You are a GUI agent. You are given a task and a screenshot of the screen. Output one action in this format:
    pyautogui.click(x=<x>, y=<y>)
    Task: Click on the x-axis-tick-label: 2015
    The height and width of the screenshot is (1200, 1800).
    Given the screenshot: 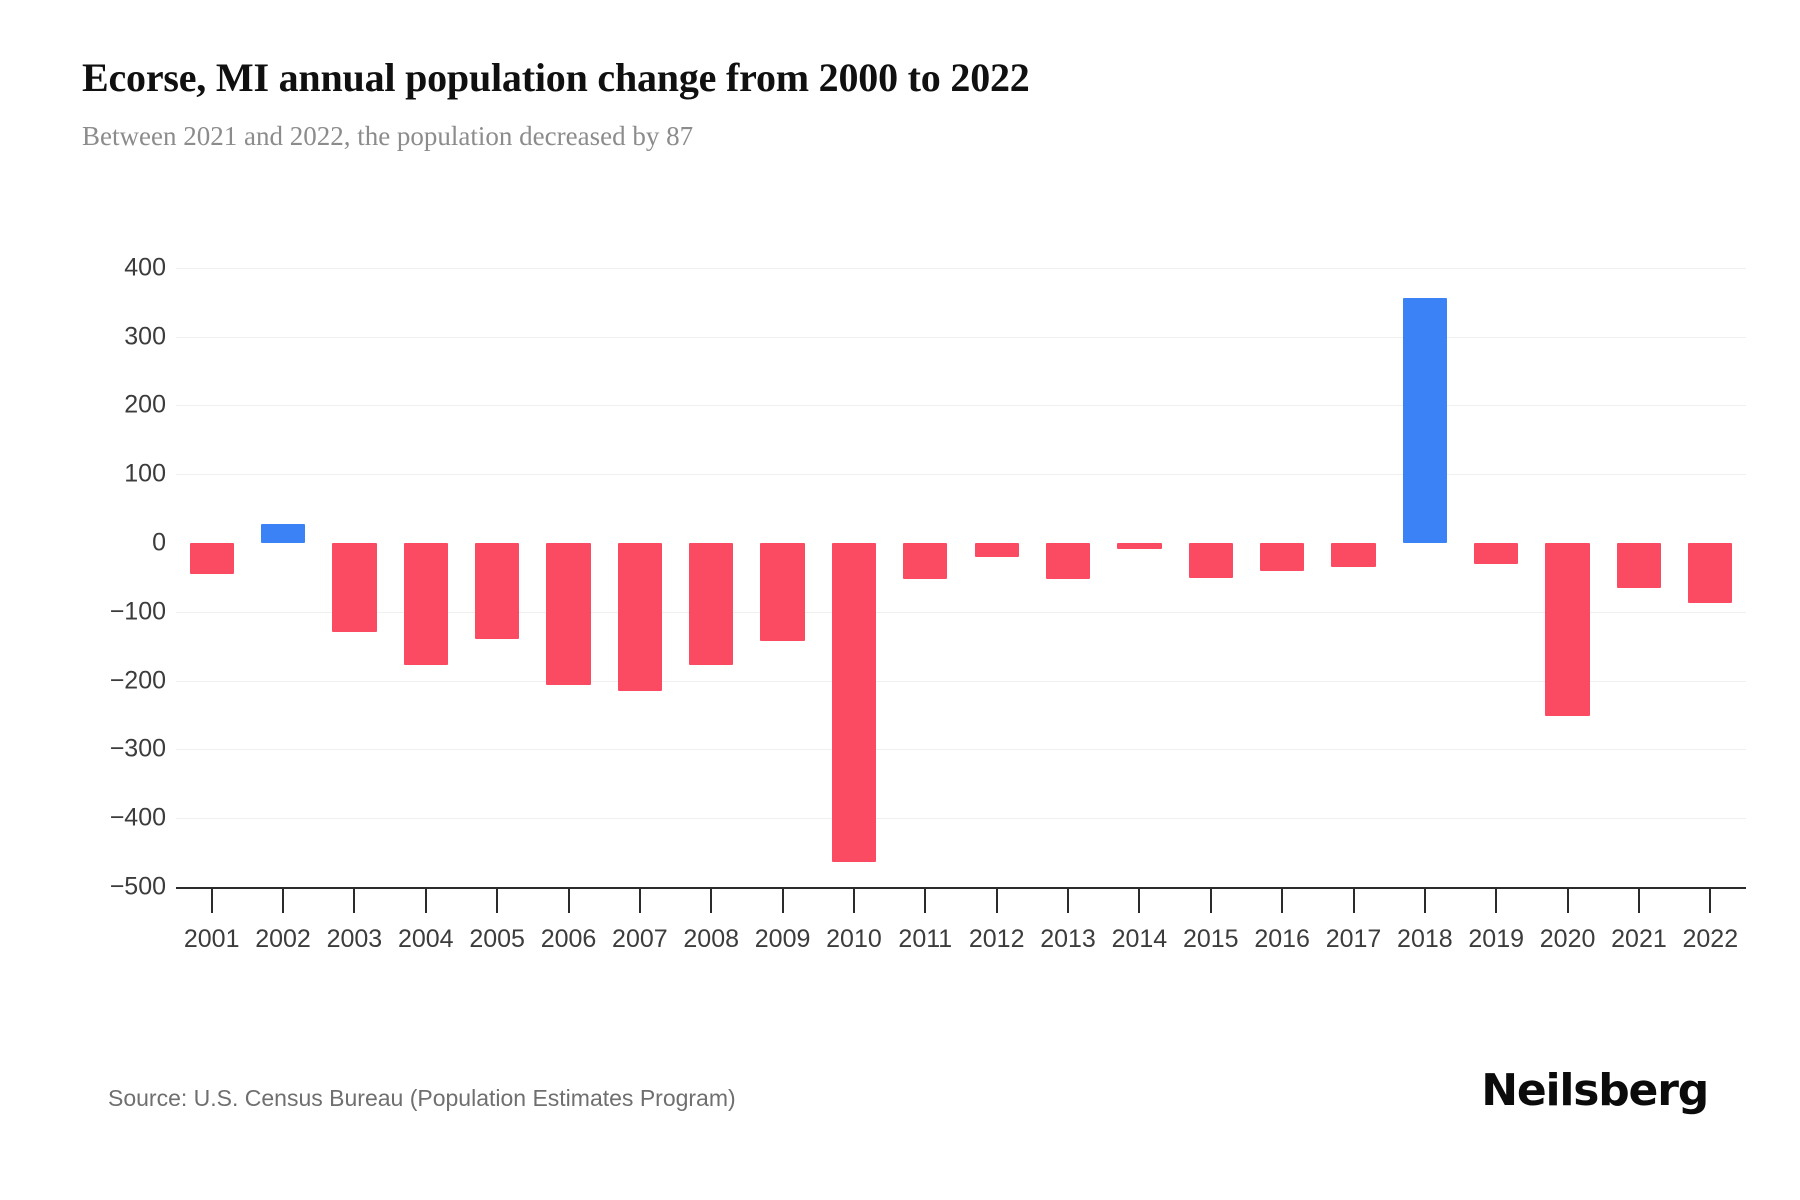 What is the action you would take?
    pyautogui.click(x=1210, y=939)
    